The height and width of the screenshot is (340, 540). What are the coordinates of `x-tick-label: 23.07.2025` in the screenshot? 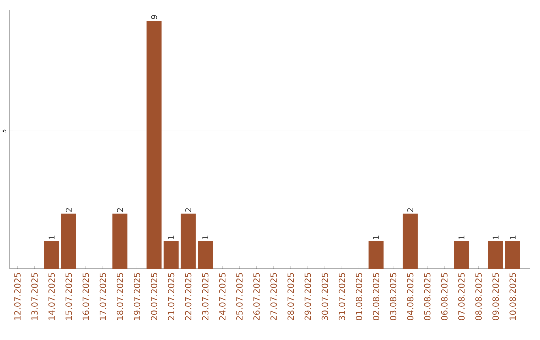 It's located at (205, 296).